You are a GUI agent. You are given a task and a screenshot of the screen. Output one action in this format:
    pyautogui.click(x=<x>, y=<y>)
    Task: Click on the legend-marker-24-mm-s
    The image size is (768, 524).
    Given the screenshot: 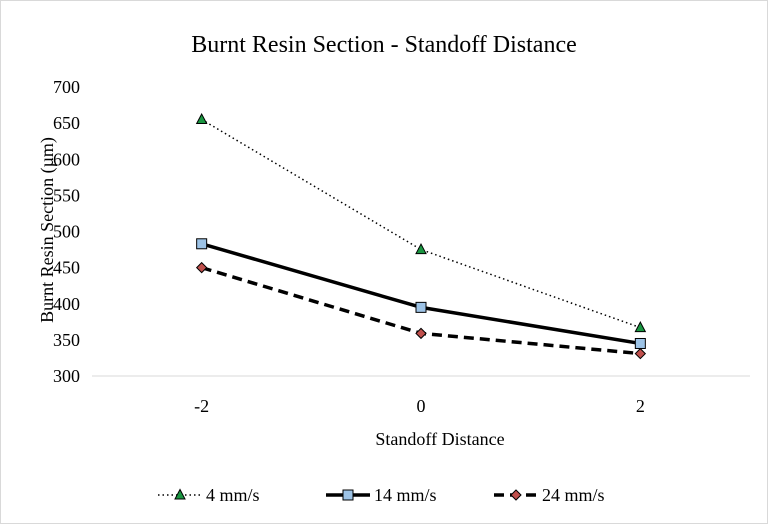 What is the action you would take?
    pyautogui.click(x=516, y=495)
    